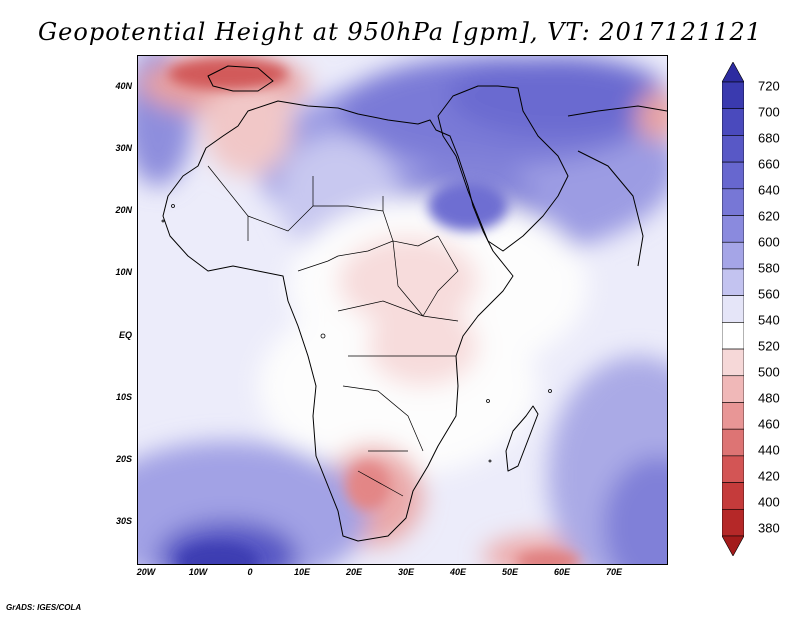  Describe the element at coordinates (769, 86) in the screenshot. I see `colorbar-label: 720` at that location.